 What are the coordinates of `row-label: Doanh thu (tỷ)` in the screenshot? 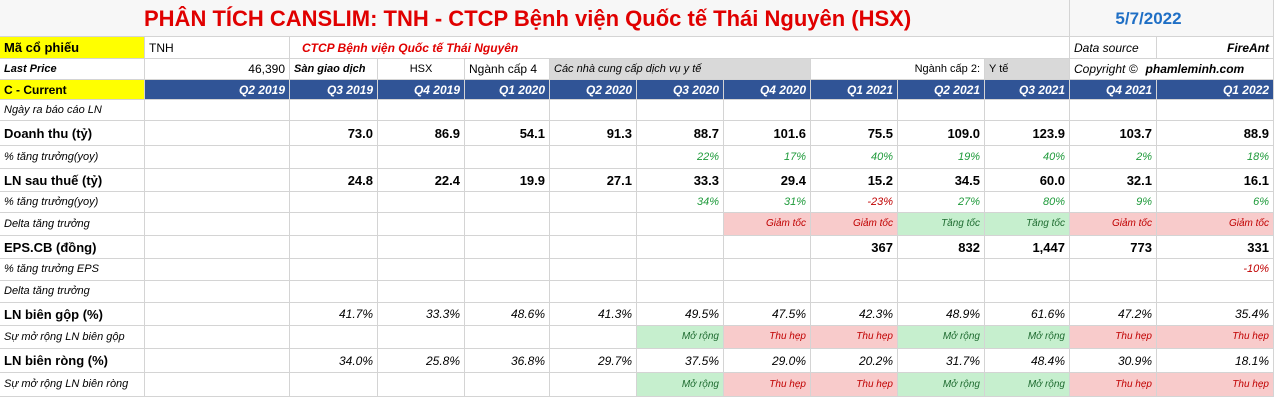 It's located at (72, 133).